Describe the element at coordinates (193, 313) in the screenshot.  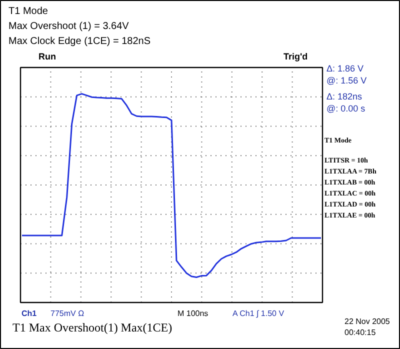
I see `text: M 100ns` at that location.